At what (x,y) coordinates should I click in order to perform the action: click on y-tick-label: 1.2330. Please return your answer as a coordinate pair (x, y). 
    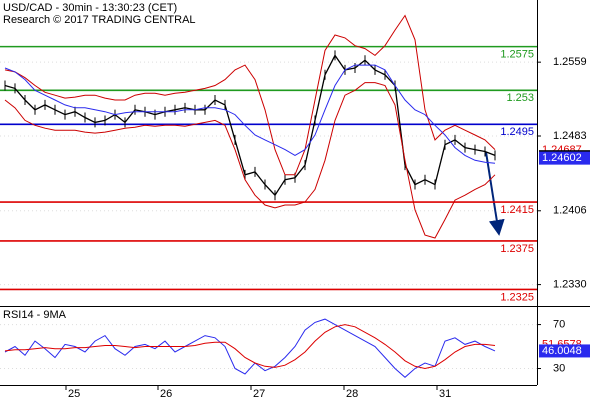
    Looking at the image, I should click on (570, 285).